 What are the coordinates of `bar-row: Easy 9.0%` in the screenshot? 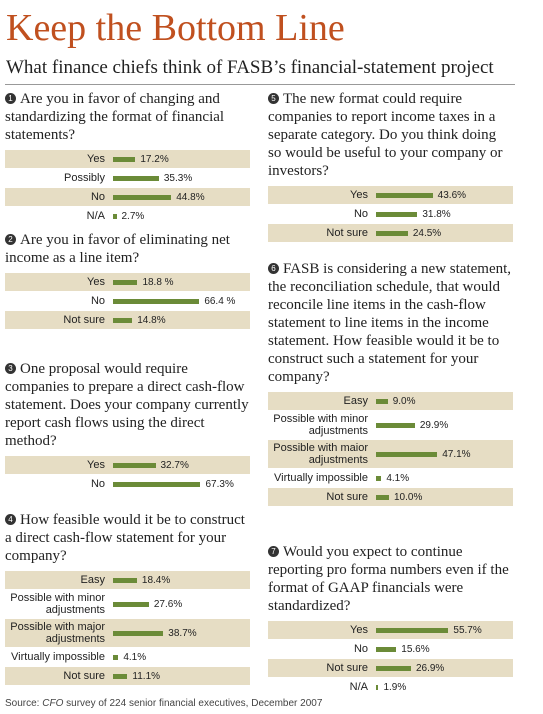 It's located at (390, 401).